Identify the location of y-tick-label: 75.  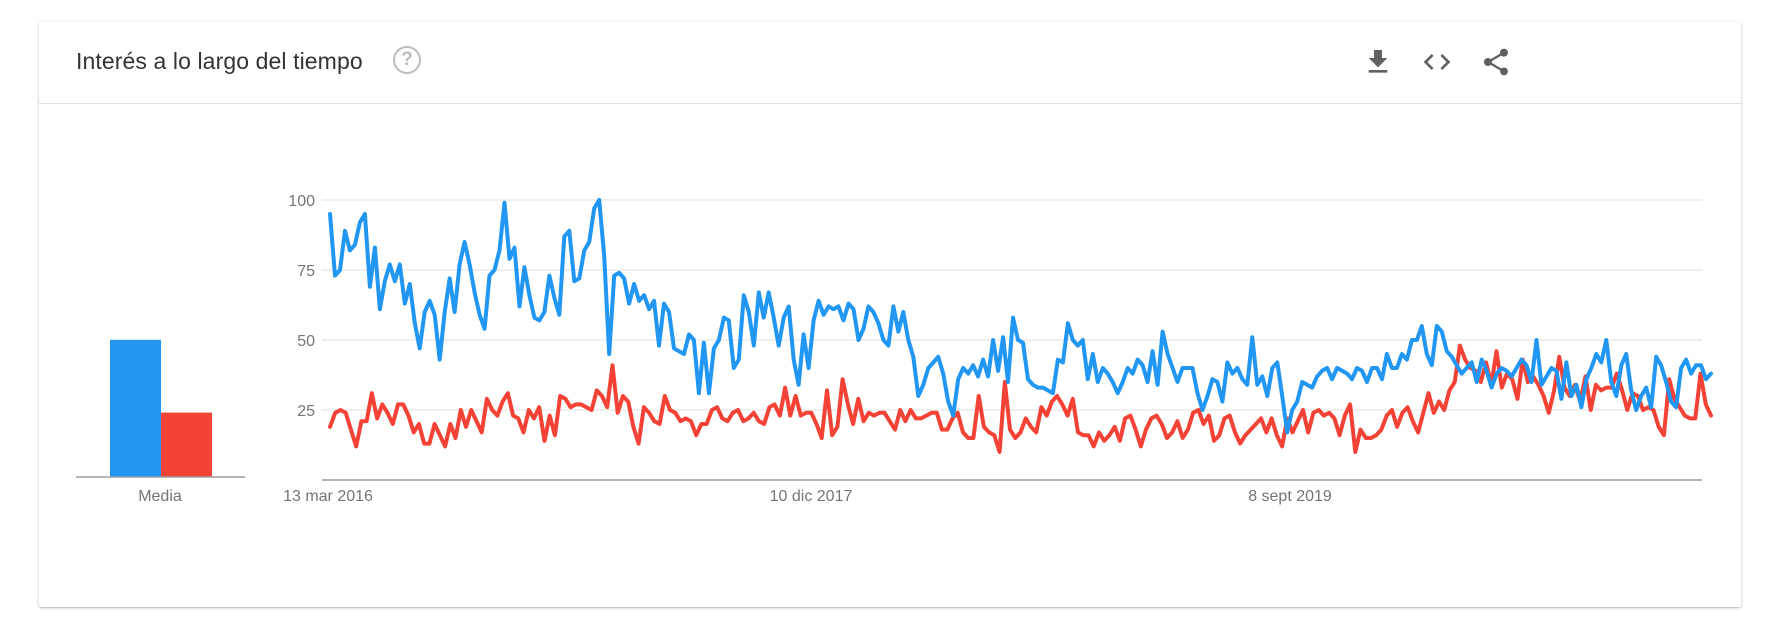
(306, 271).